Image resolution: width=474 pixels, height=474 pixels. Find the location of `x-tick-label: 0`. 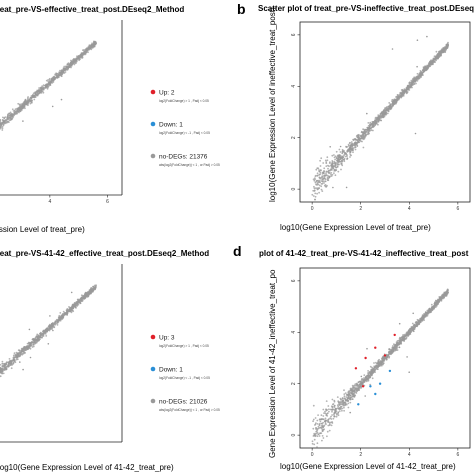

x-tick-label: 0 is located at coordinates (312, 209).